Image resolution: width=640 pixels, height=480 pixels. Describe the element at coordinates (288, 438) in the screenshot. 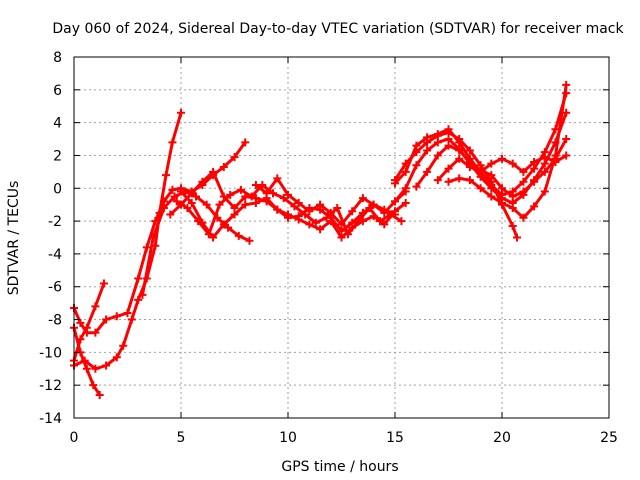

I see `x-tick-label: 10` at that location.